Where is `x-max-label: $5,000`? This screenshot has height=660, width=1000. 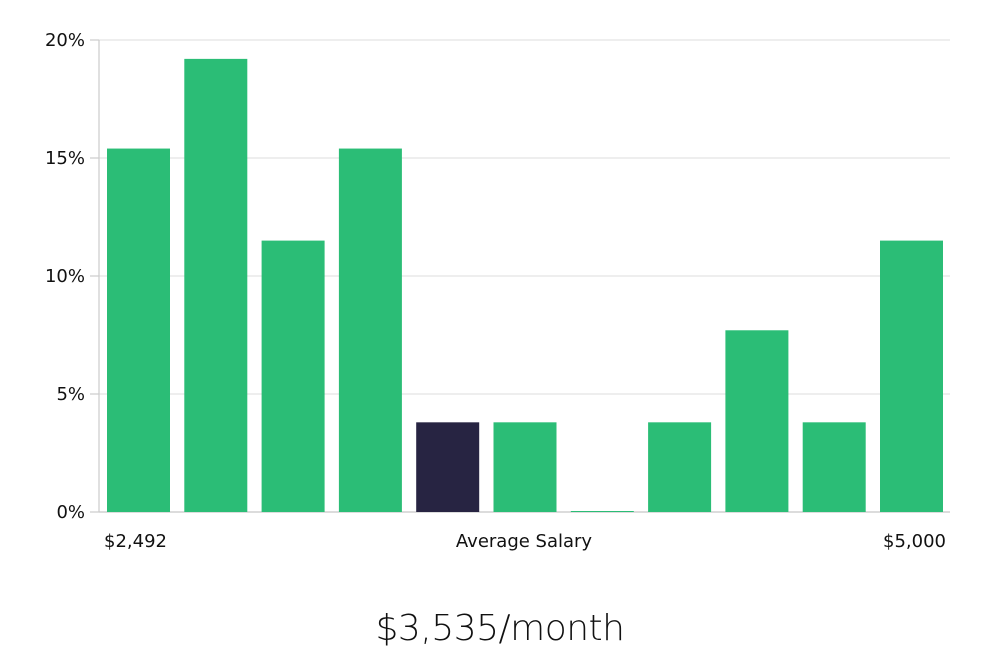
x-max-label: $5,000 is located at coordinates (914, 541).